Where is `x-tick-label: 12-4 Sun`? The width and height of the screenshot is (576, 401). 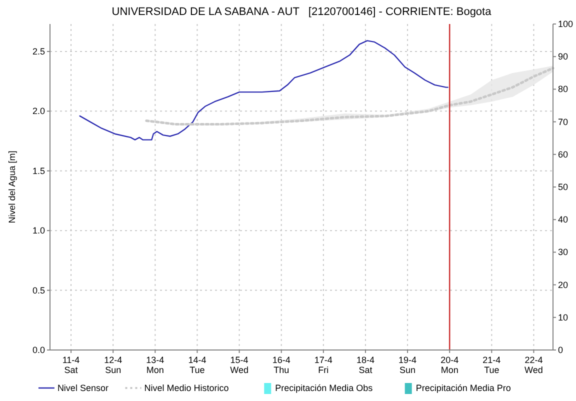
x-tick-label: 12-4 Sun is located at coordinates (113, 365).